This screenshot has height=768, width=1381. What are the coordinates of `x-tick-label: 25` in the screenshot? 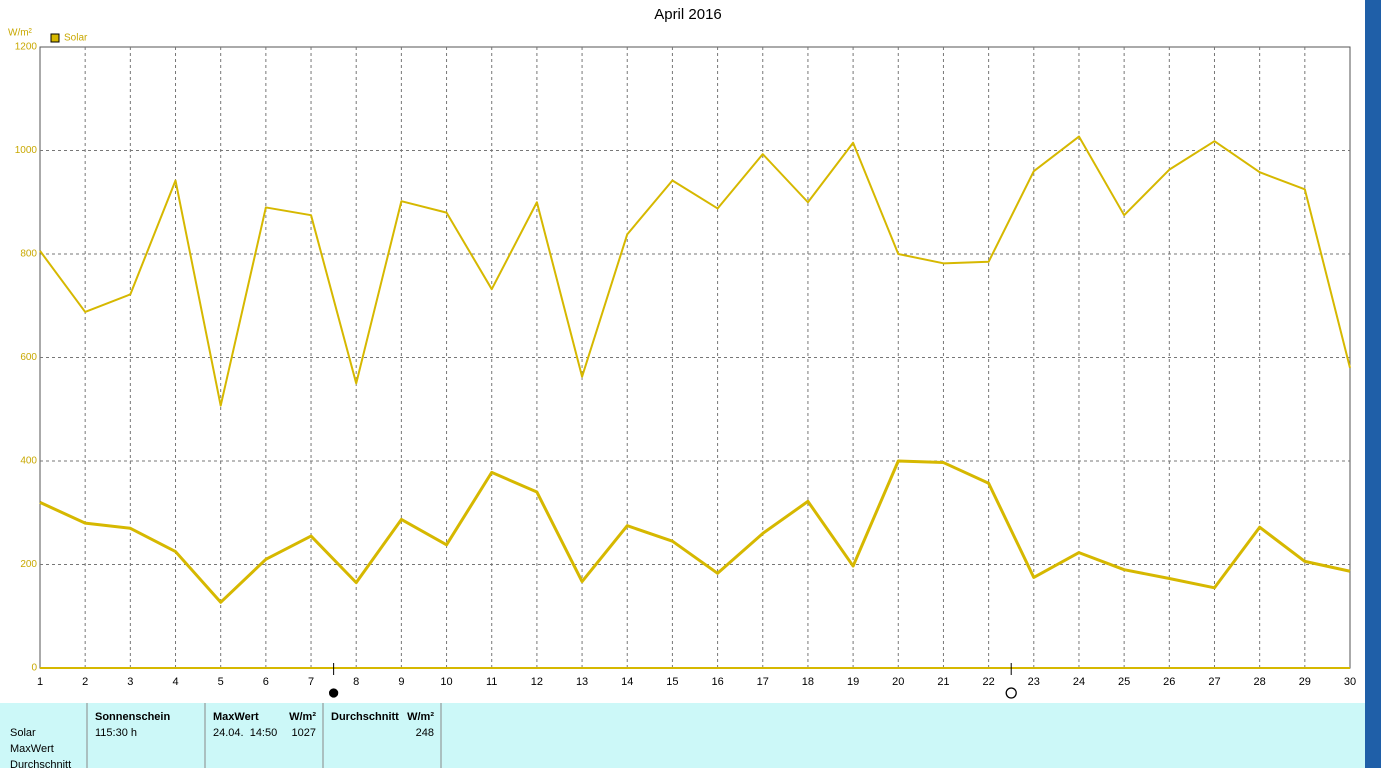 It's located at (1124, 682).